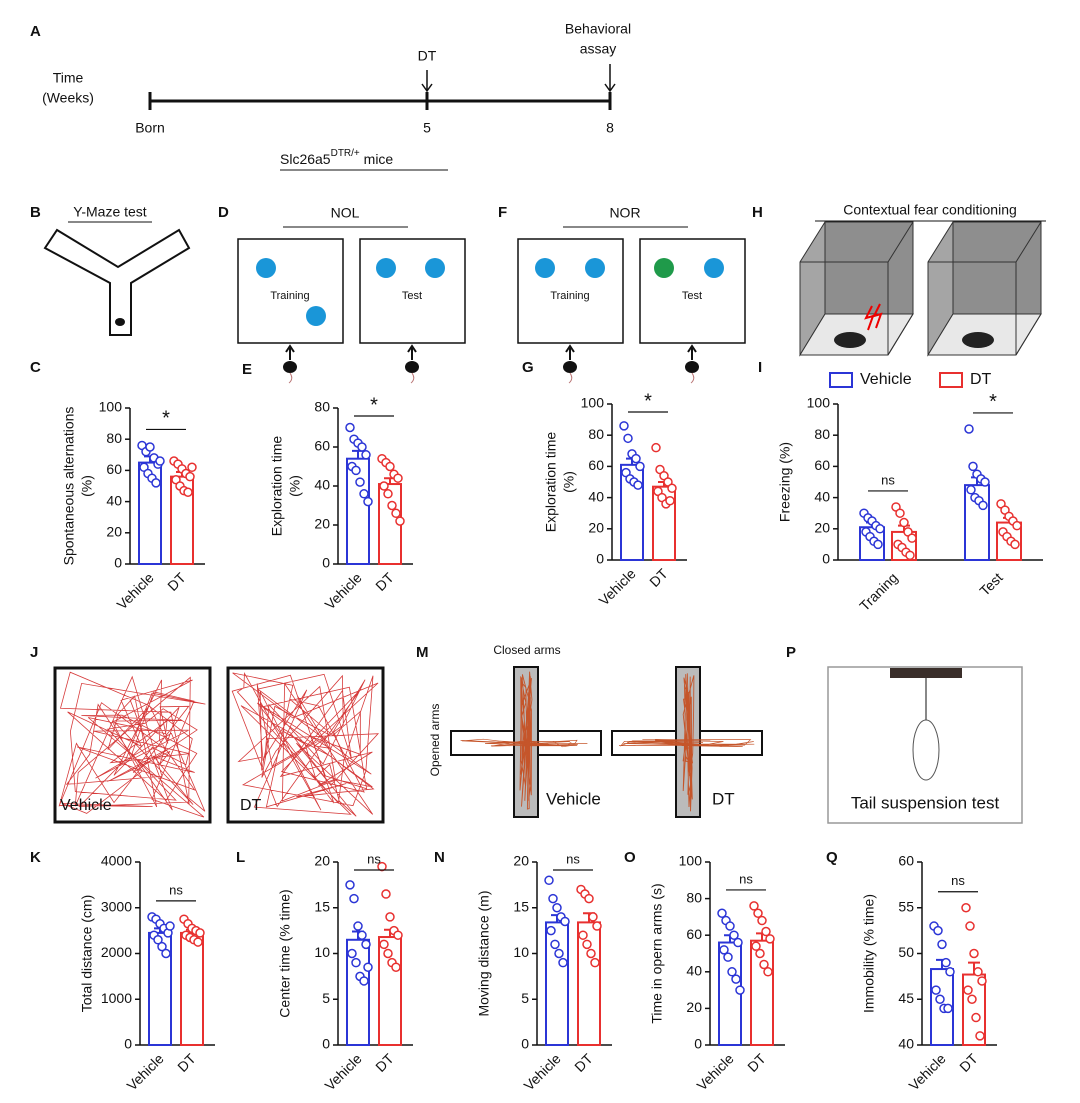 Image resolution: width=1080 pixels, height=1103 pixels. What do you see at coordinates (223, 212) in the screenshot?
I see `panel-label: D` at bounding box center [223, 212].